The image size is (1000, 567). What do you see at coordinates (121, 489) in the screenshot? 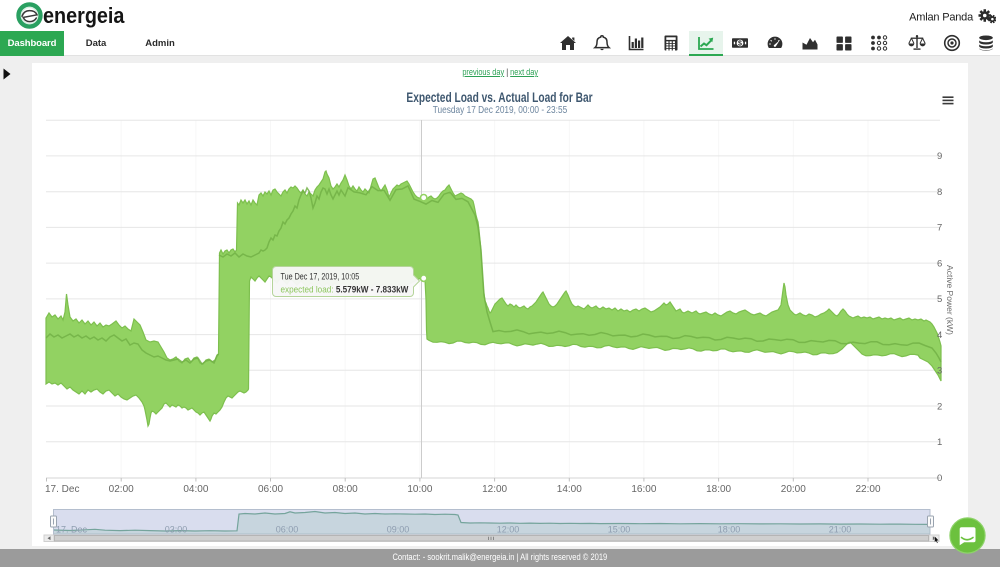
I see `svg-text: 02:00` at bounding box center [121, 489].